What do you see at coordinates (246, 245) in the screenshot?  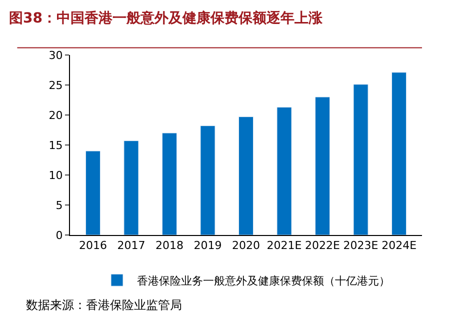 I see `x-tick-label: 2020` at bounding box center [246, 245].